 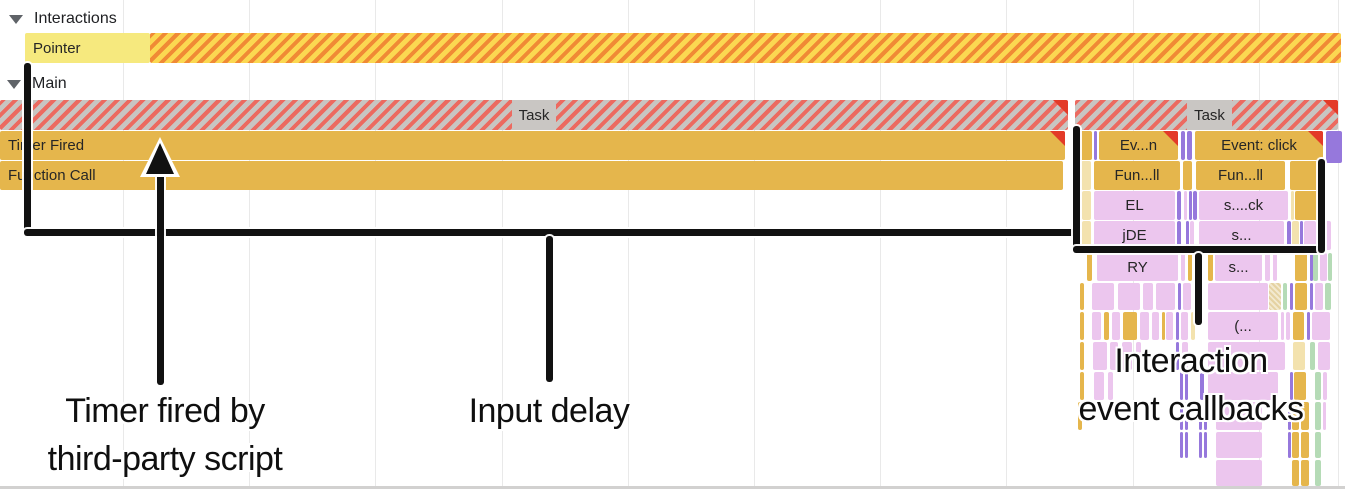 I want to click on flame-segment: jDE, so click(x=1134, y=235).